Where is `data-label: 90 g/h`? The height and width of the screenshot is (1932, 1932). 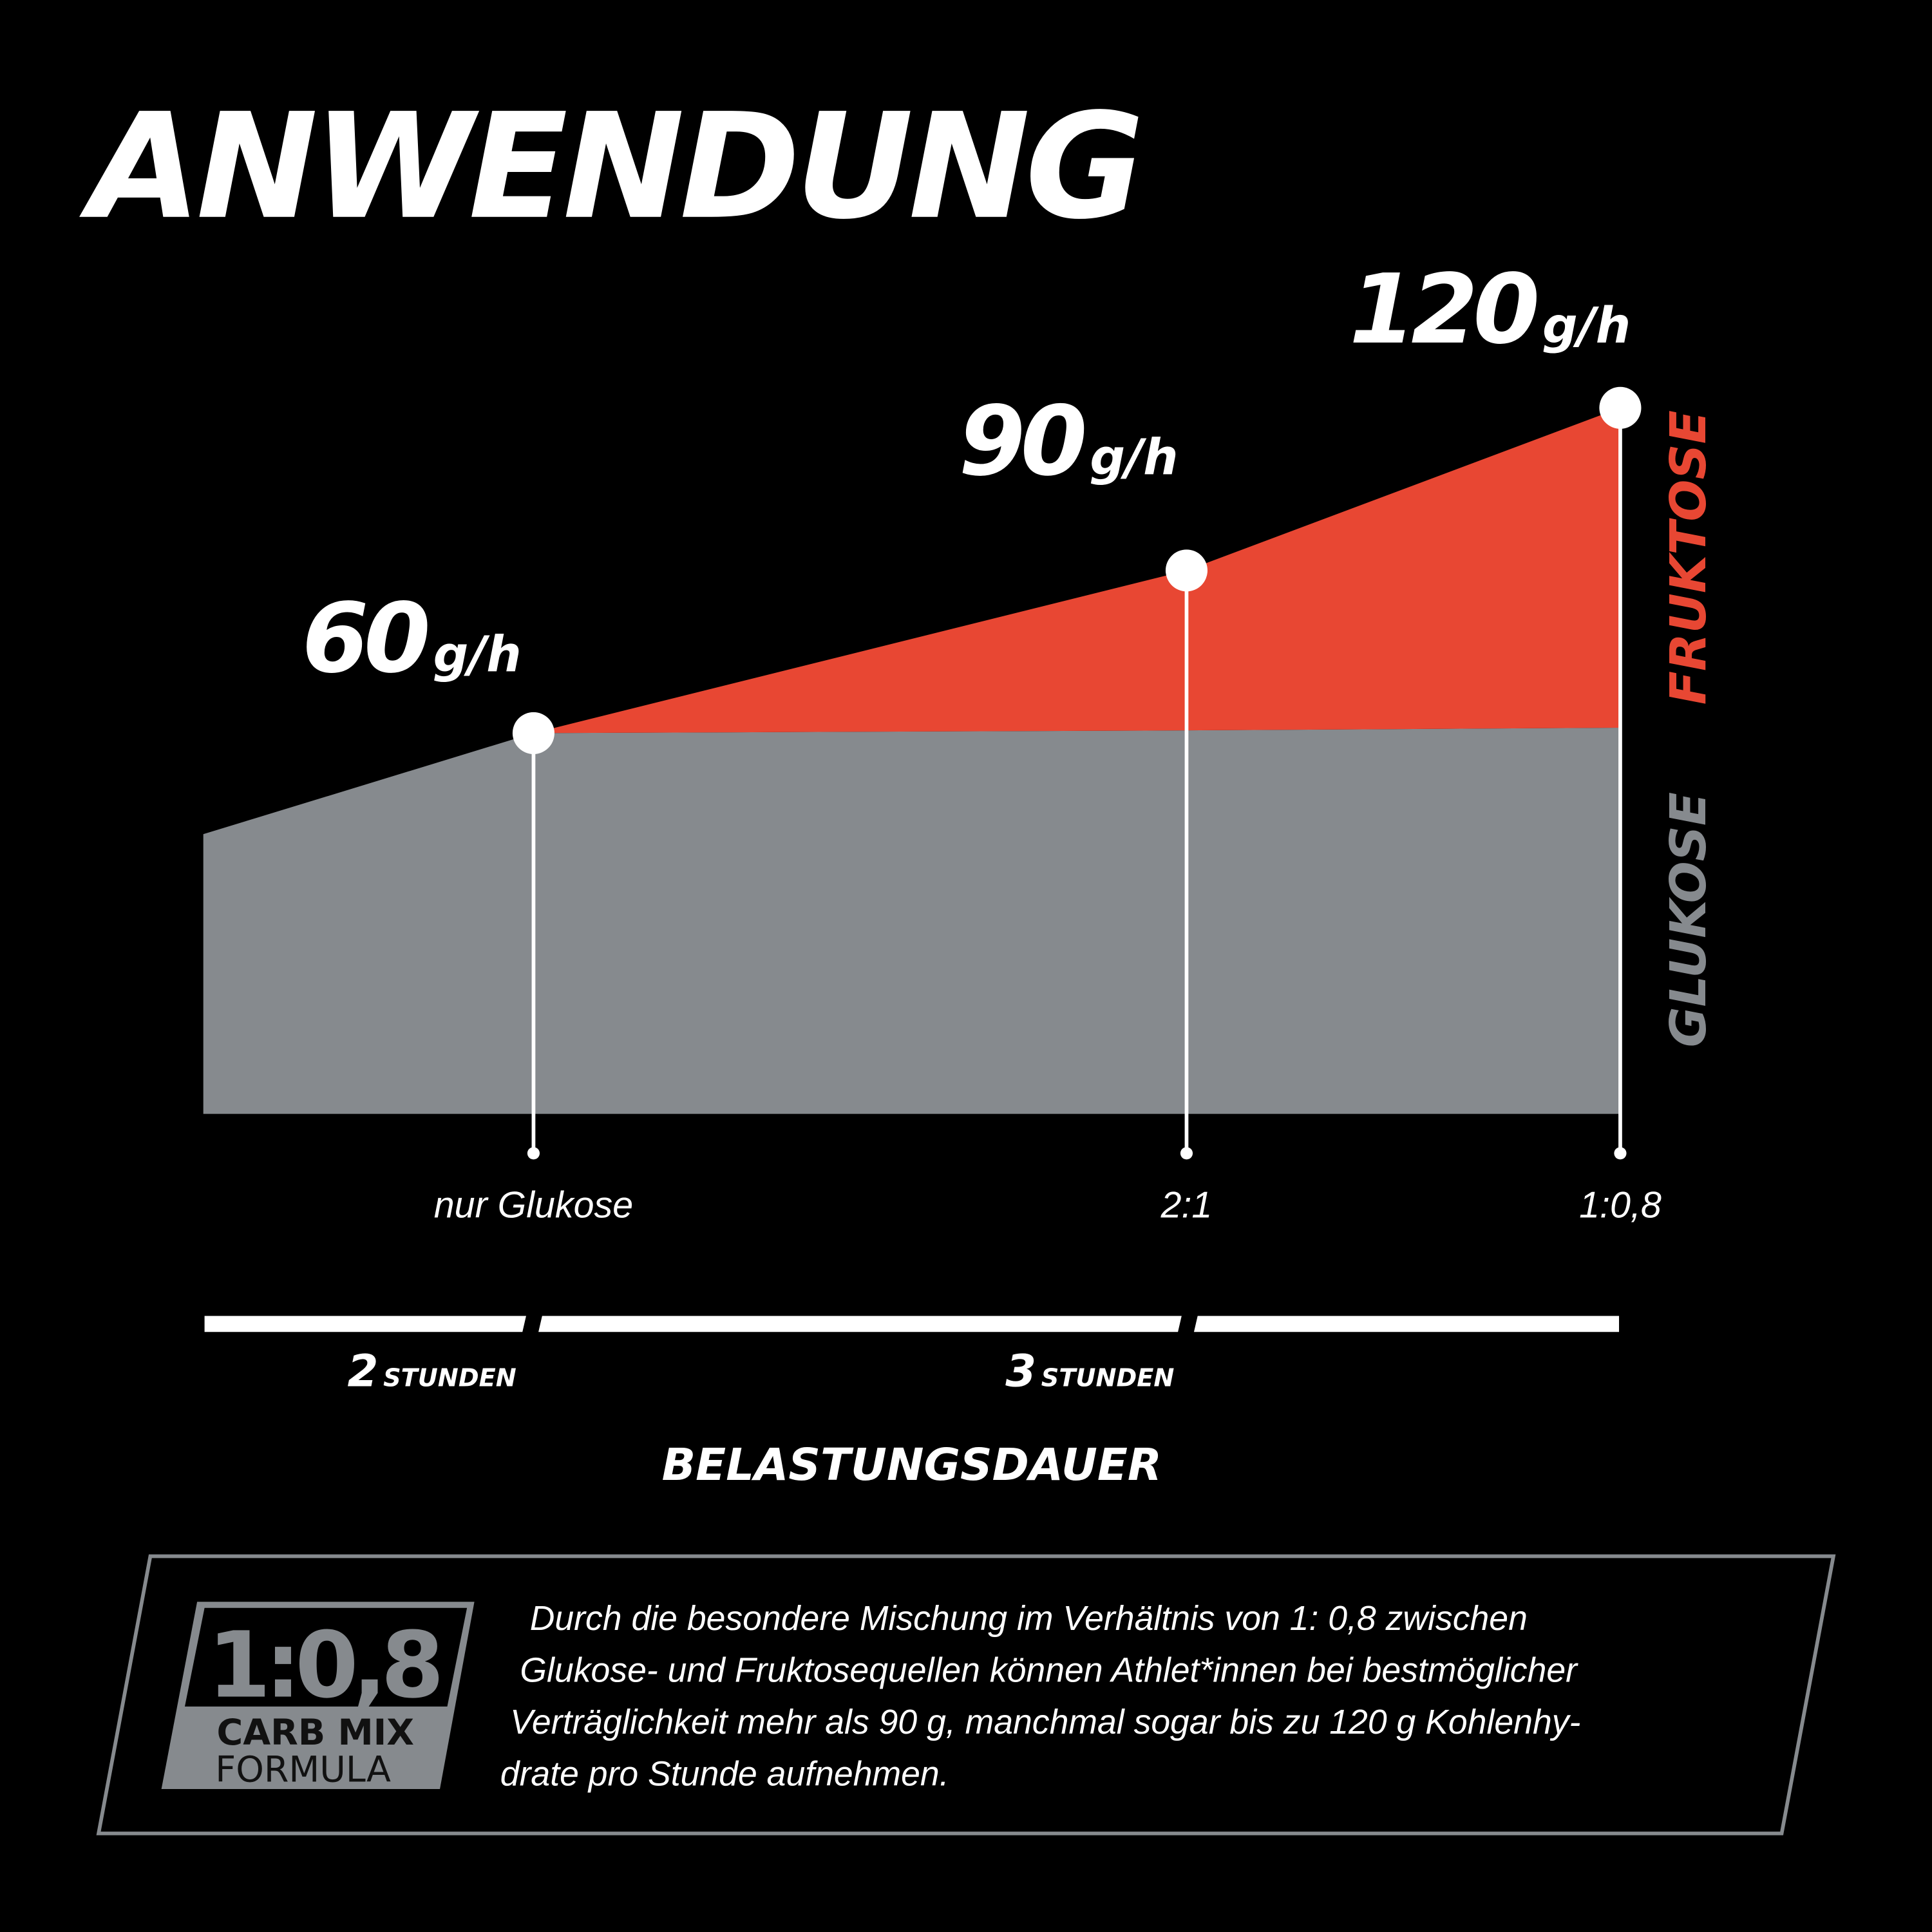 data-label: 90 g/h is located at coordinates (1069, 442).